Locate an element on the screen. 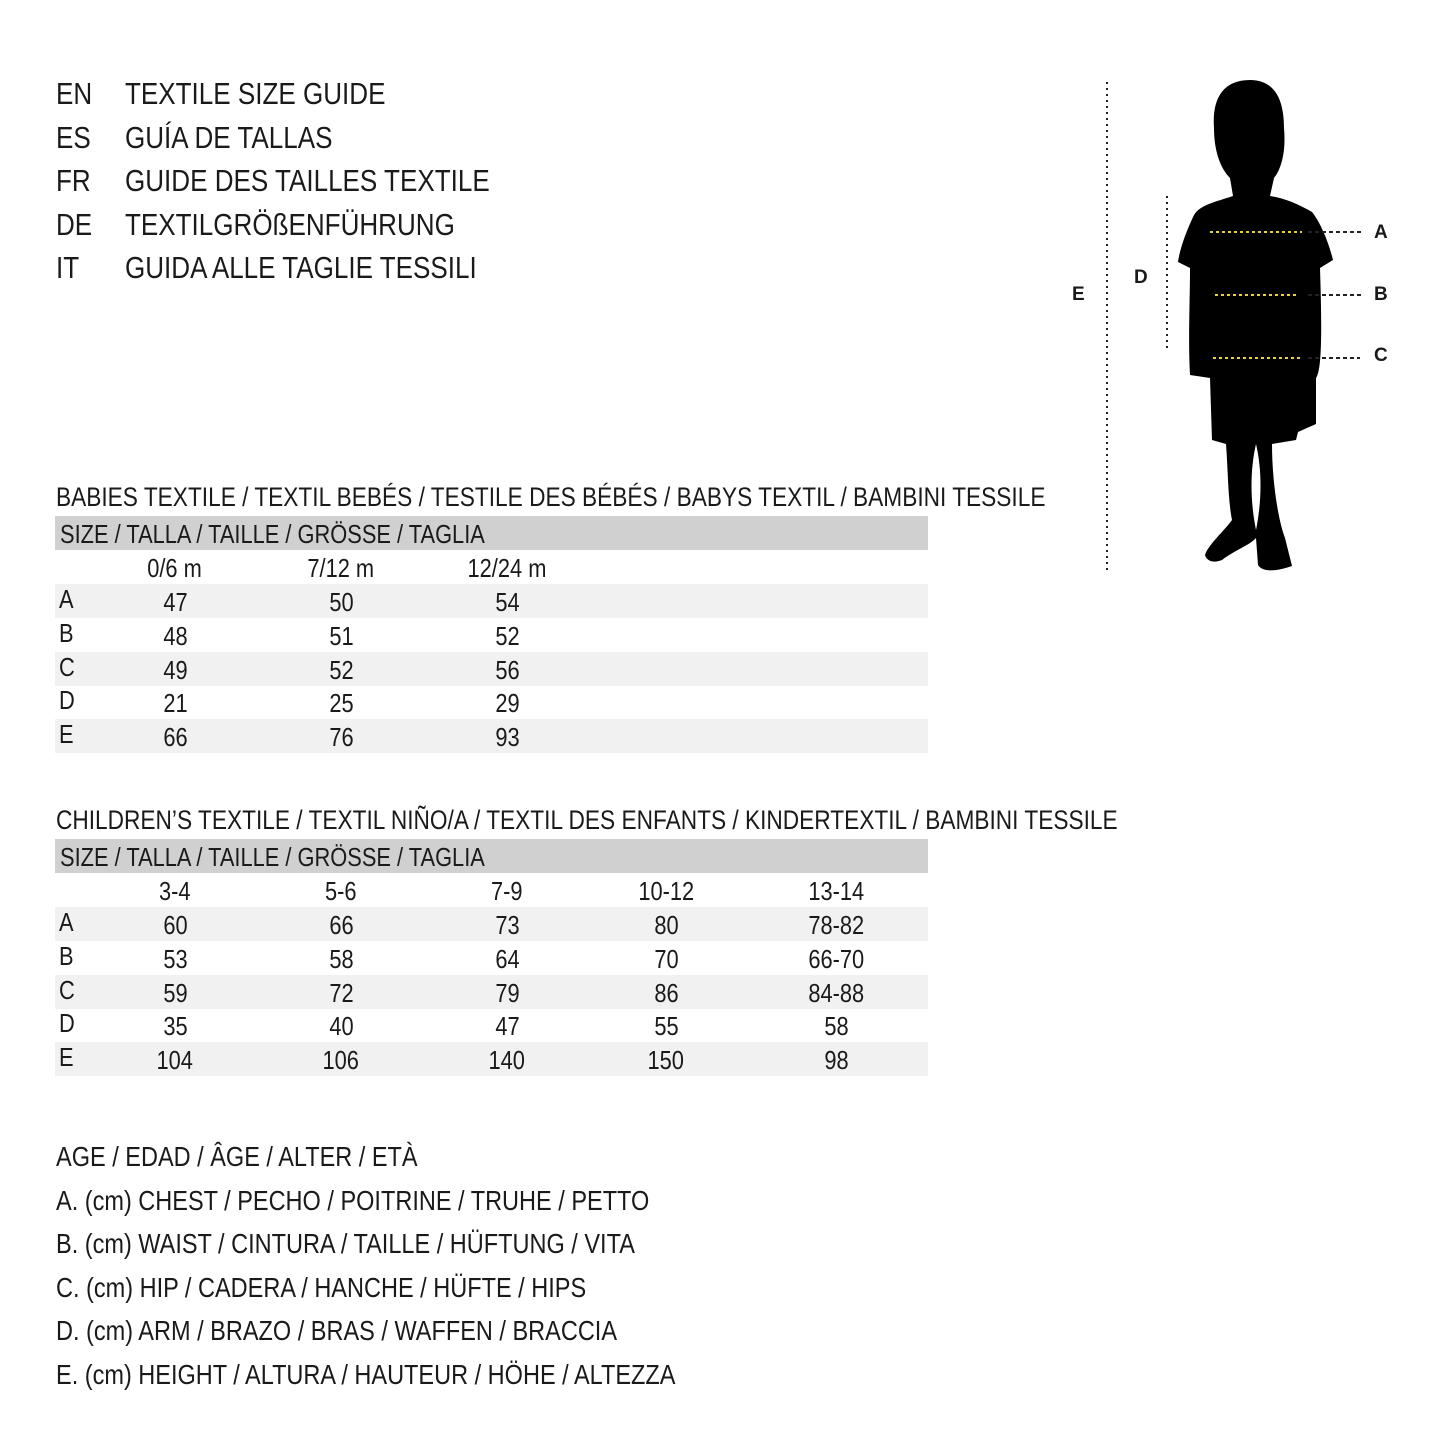 This screenshot has width=1445, height=1445. language-code-text: FR is located at coordinates (73, 180).